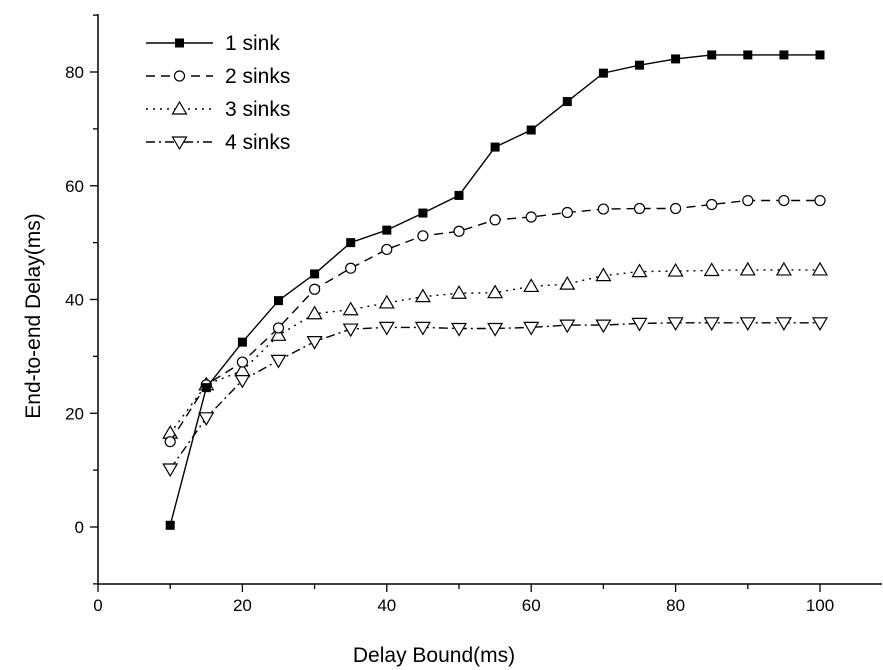  Describe the element at coordinates (218, 93) in the screenshot. I see `legend: 1 sink 2 sinks 3 sinks 4 sinks` at that location.